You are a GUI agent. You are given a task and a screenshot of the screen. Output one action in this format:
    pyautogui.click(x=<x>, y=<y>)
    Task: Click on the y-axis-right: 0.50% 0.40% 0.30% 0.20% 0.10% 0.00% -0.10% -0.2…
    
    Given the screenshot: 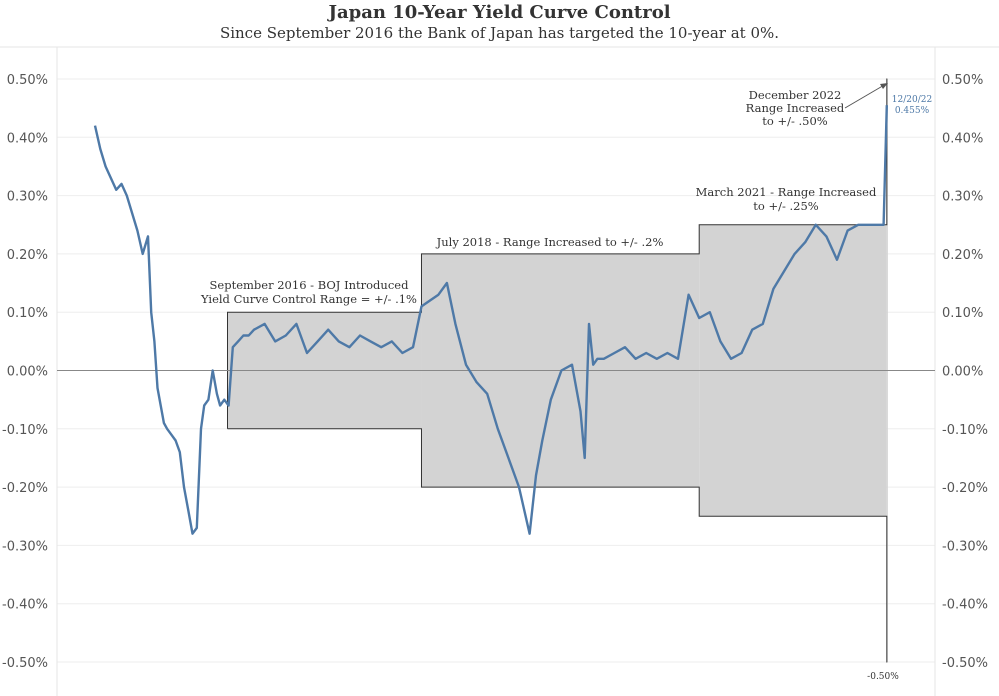 What is the action you would take?
    pyautogui.click(x=965, y=372)
    